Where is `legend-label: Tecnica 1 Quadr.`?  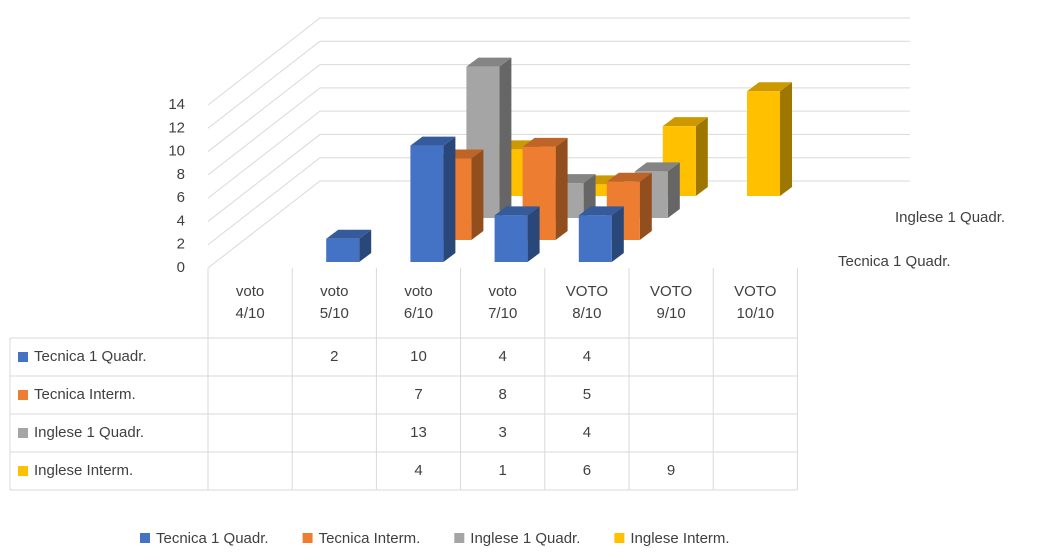
legend-label: Tecnica 1 Quadr. is located at coordinates (212, 538).